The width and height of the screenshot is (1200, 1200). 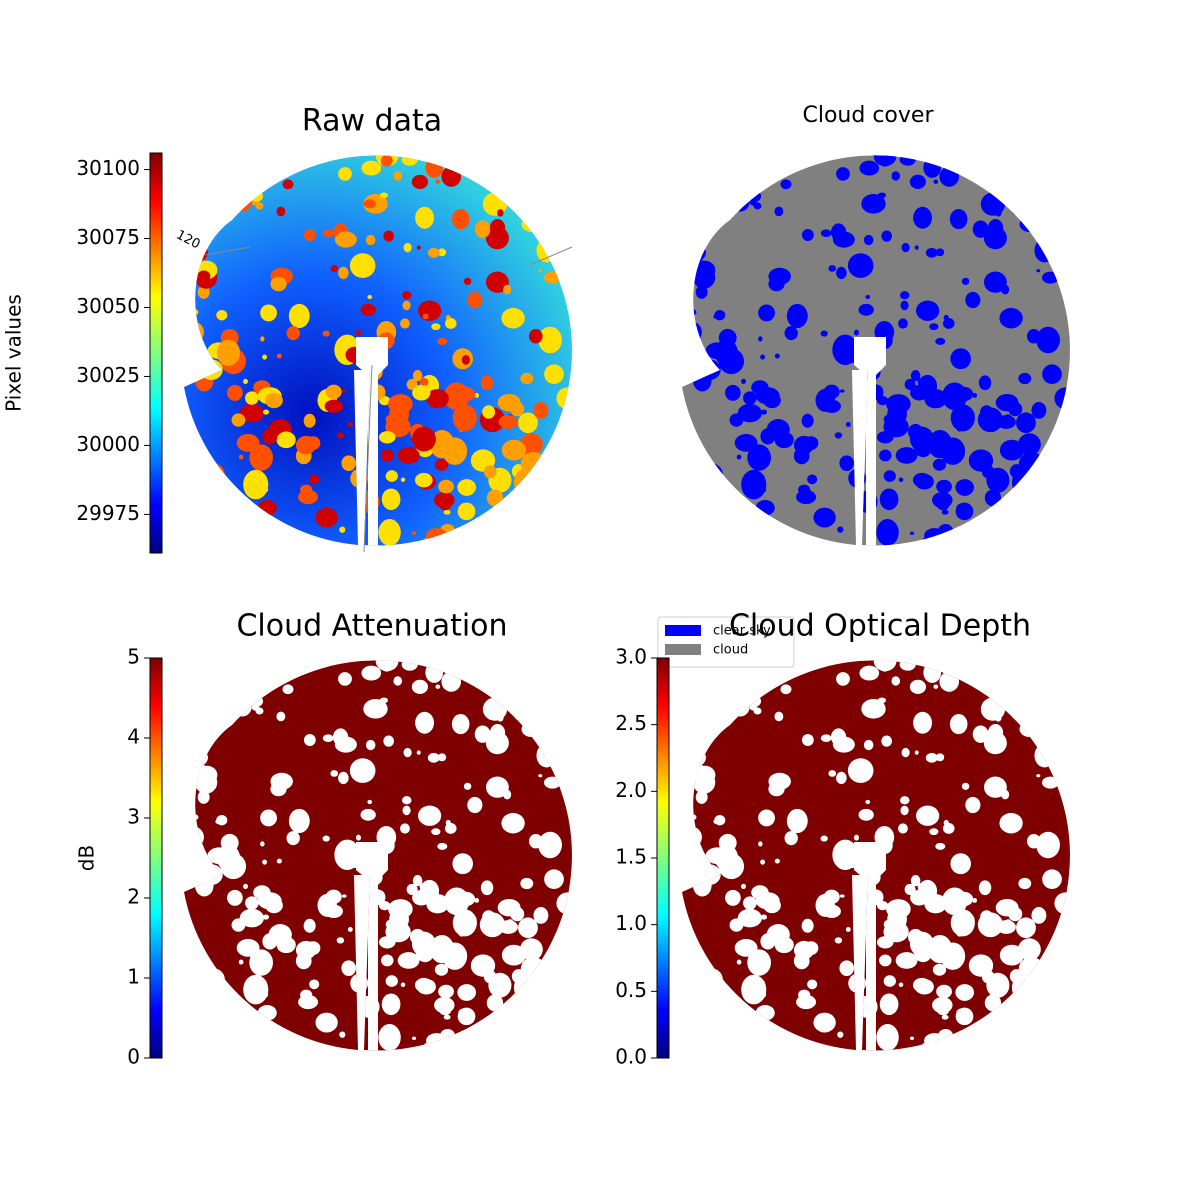 What do you see at coordinates (371, 626) in the screenshot?
I see `panel-title: Cloud Attenuation` at bounding box center [371, 626].